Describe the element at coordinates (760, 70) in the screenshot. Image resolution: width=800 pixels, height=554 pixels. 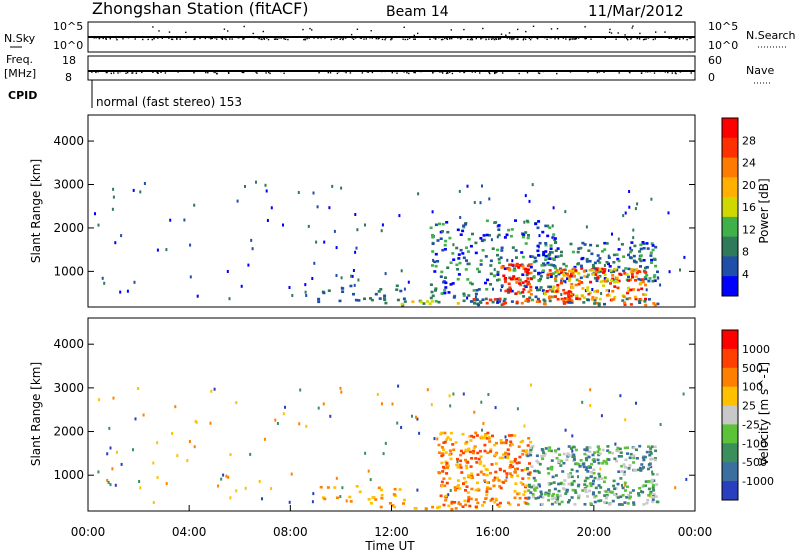
I see `nave-label: Nave` at that location.